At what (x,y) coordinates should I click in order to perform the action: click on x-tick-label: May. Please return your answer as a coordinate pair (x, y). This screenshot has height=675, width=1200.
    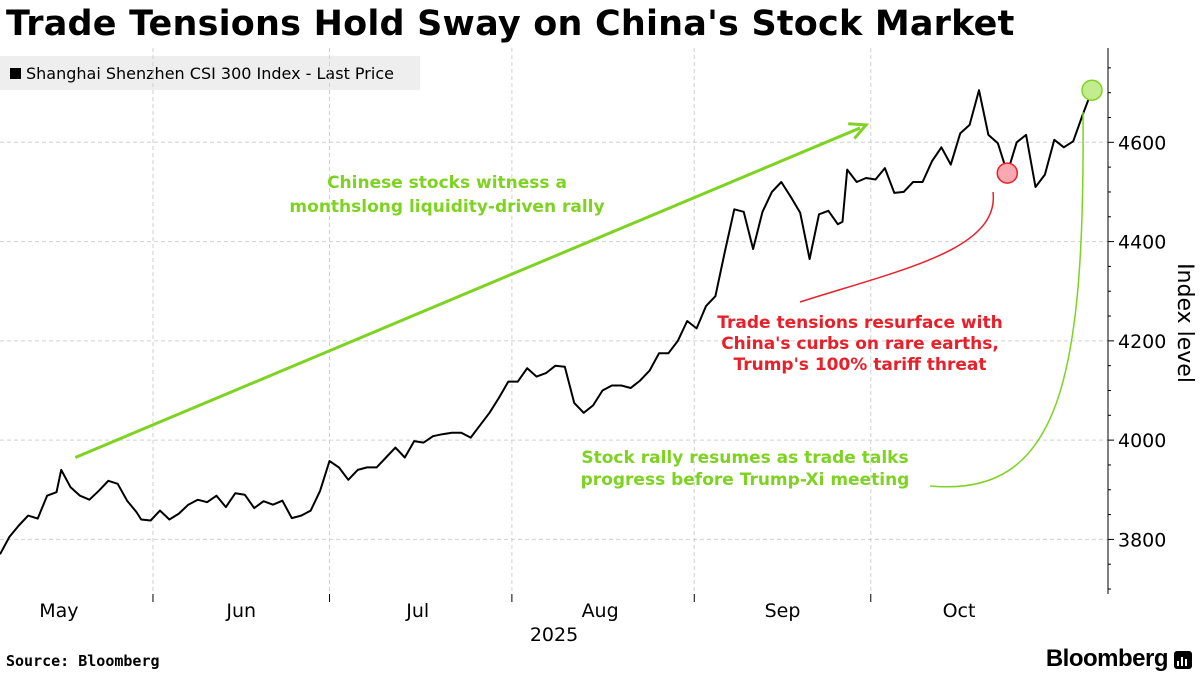
    Looking at the image, I should click on (58, 611).